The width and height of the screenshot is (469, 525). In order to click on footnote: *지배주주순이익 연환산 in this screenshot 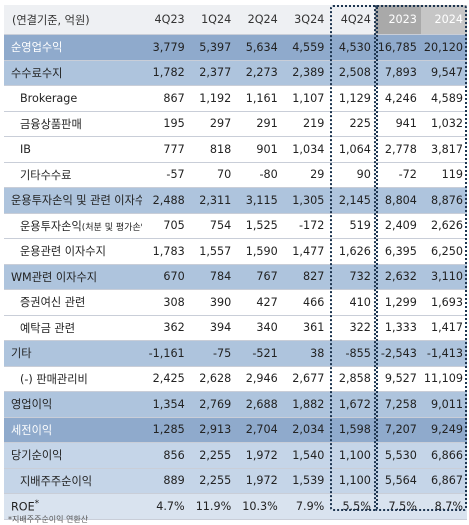, I will do `click(48, 519)`.